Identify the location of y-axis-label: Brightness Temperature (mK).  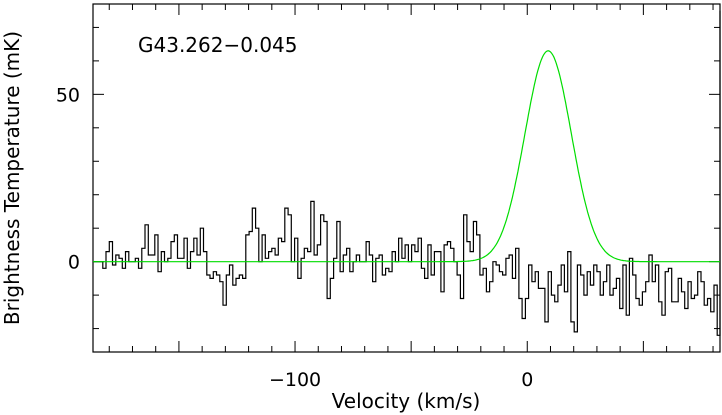
(12, 178).